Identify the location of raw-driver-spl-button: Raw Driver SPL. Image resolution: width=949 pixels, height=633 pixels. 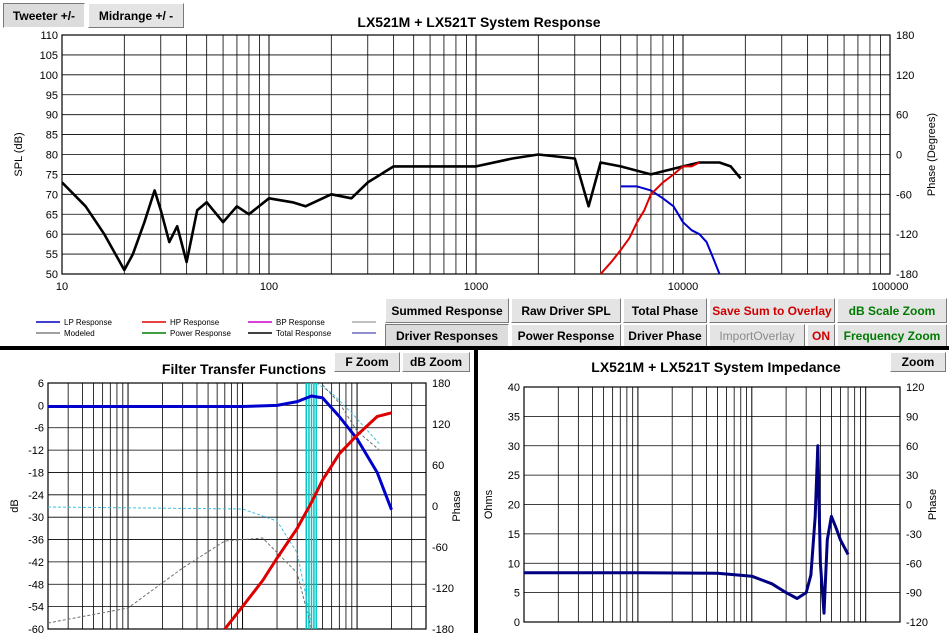
(566, 310).